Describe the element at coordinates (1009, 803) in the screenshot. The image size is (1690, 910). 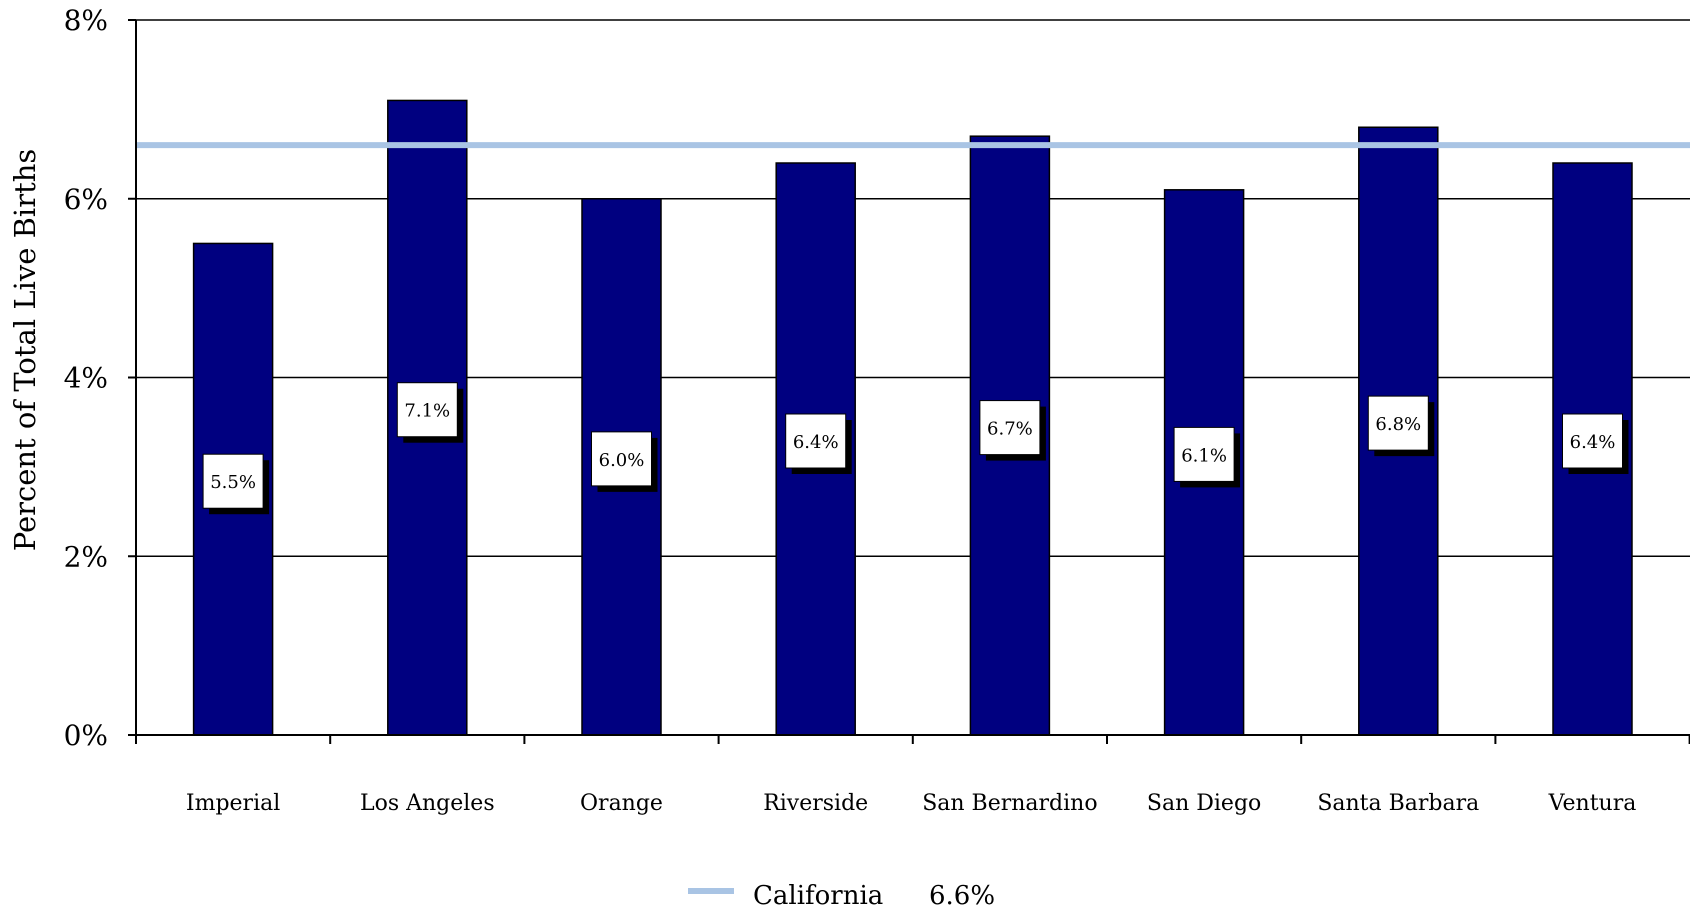
I see `x-tick-label: San Bernardino` at that location.